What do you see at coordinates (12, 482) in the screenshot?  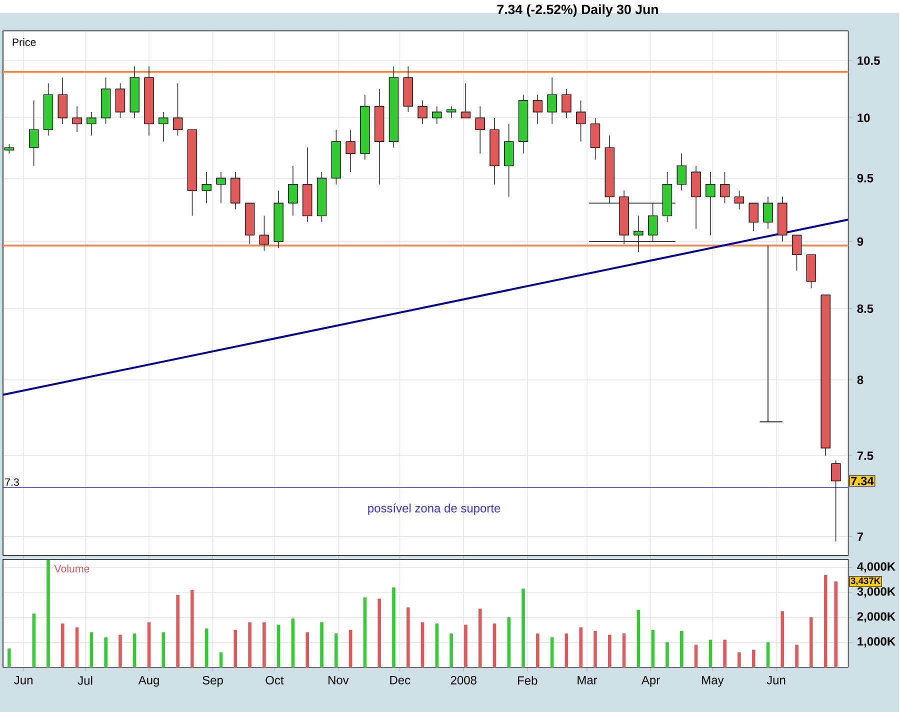 I see `ref-line-label: 7.3` at bounding box center [12, 482].